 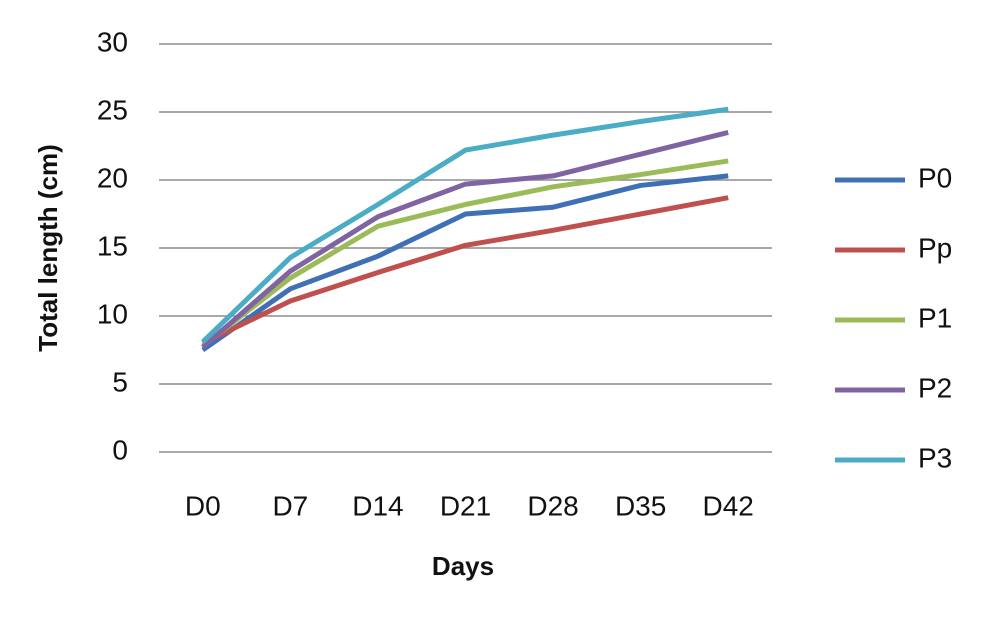 What do you see at coordinates (290, 505) in the screenshot?
I see `x-tick-label: D7` at bounding box center [290, 505].